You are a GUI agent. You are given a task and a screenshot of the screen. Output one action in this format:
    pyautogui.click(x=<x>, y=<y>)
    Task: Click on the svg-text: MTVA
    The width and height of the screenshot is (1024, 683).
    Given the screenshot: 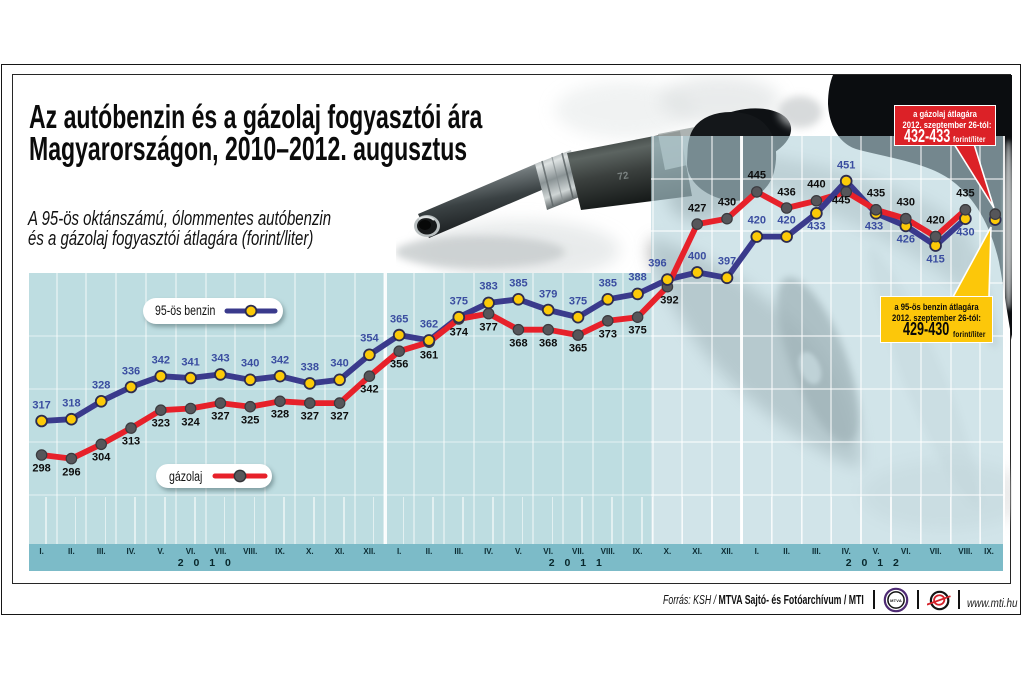 What is the action you would take?
    pyautogui.click(x=896, y=600)
    